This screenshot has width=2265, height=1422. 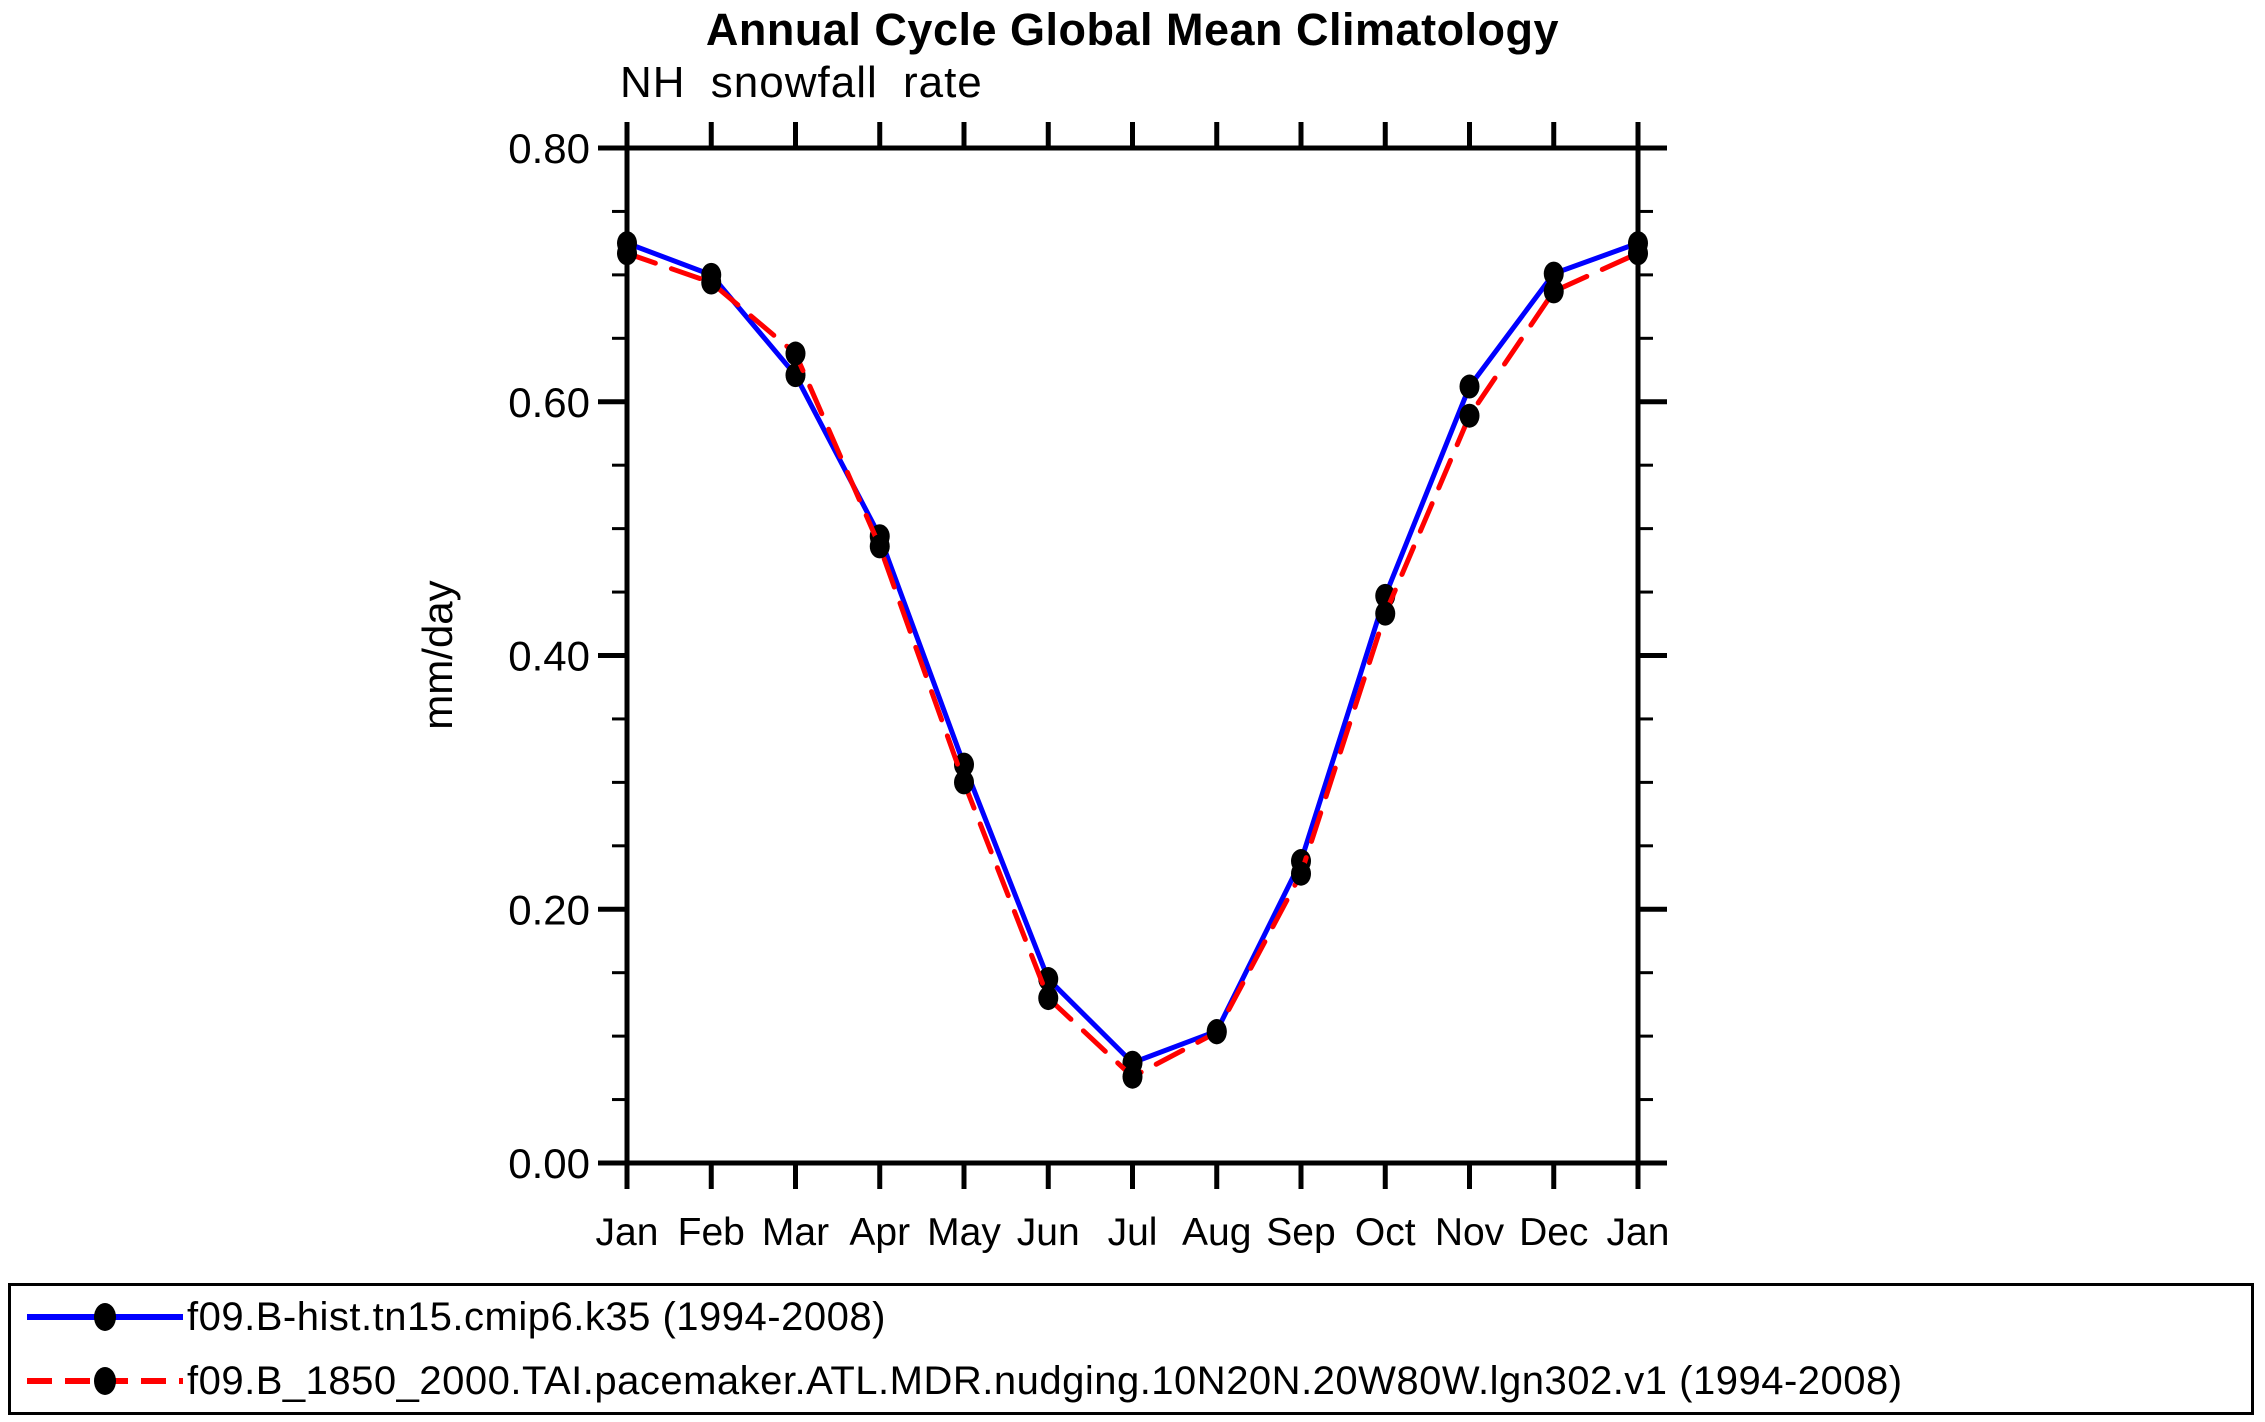 What do you see at coordinates (1300, 1232) in the screenshot?
I see `x-tick-label: Sep` at bounding box center [1300, 1232].